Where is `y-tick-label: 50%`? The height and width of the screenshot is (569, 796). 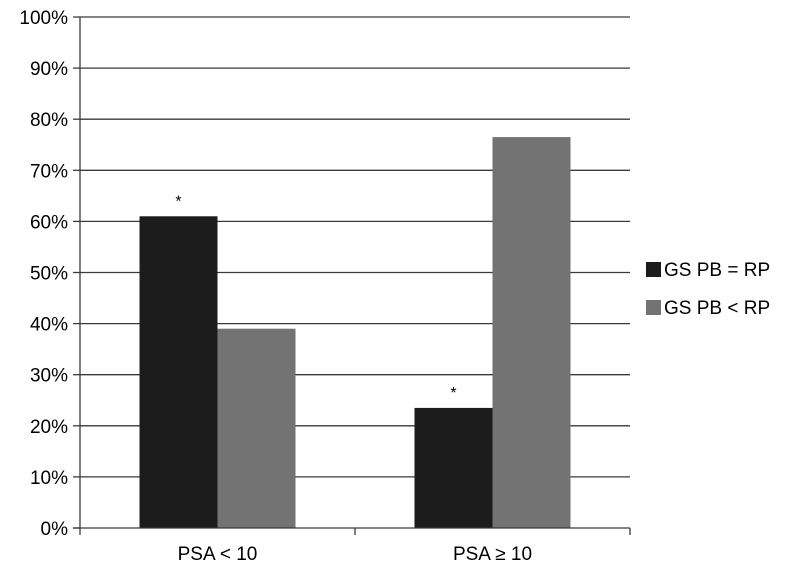
y-tick-label: 50% is located at coordinates (49, 274).